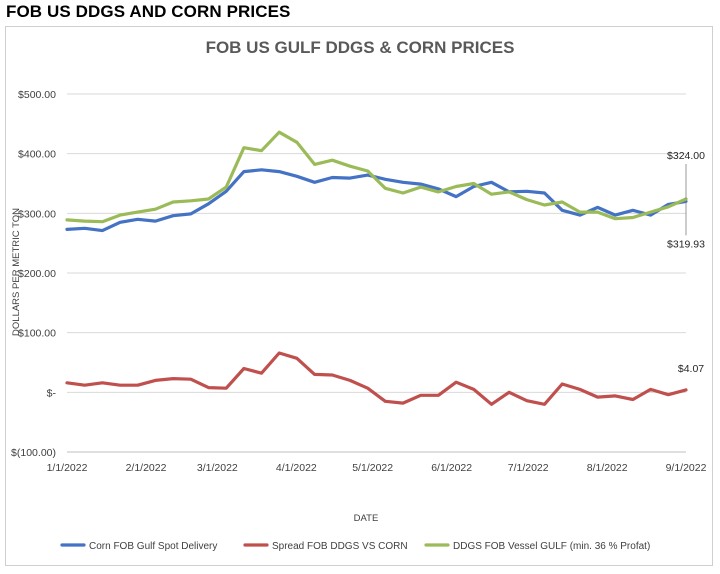 Image resolution: width=720 pixels, height=574 pixels. What do you see at coordinates (686, 468) in the screenshot?
I see `x-tick-label: 9/1/2022` at bounding box center [686, 468].